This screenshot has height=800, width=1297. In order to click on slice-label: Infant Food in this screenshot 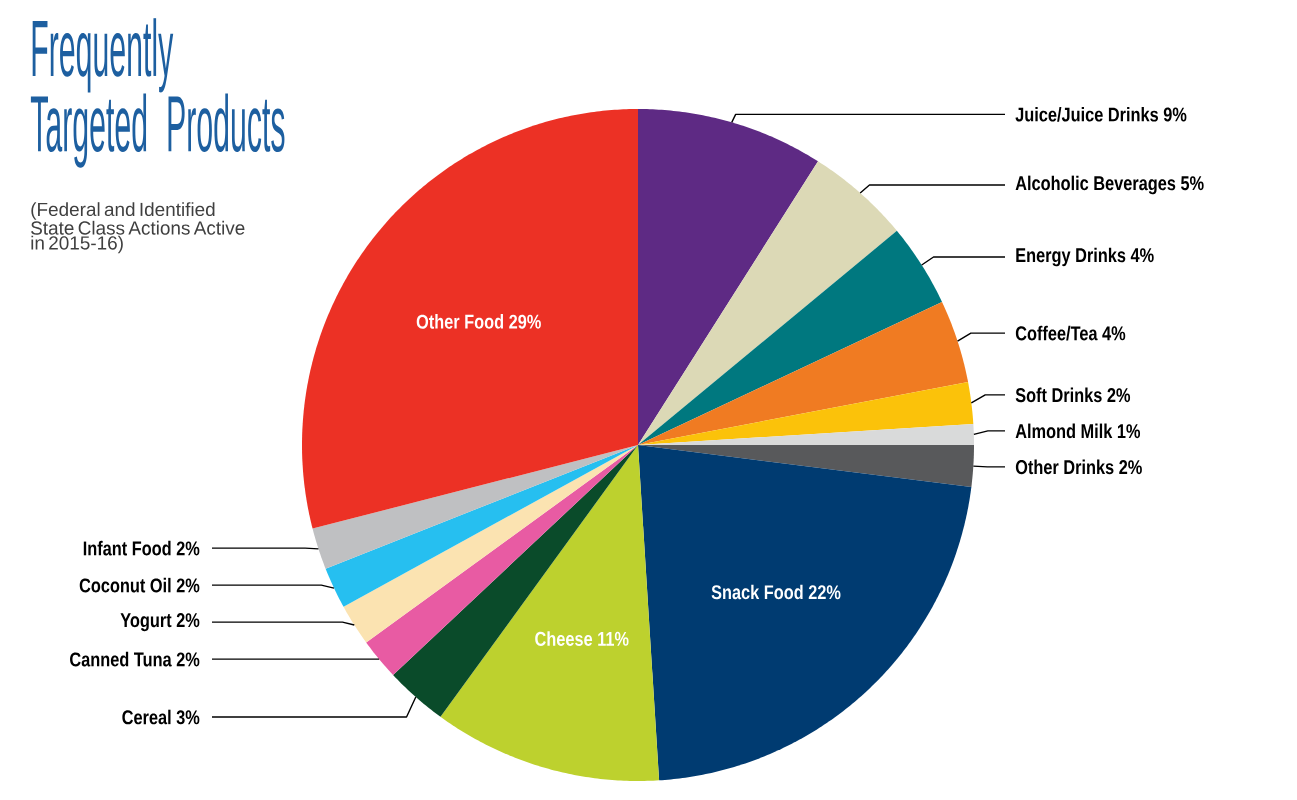, I will do `click(127, 548)`.